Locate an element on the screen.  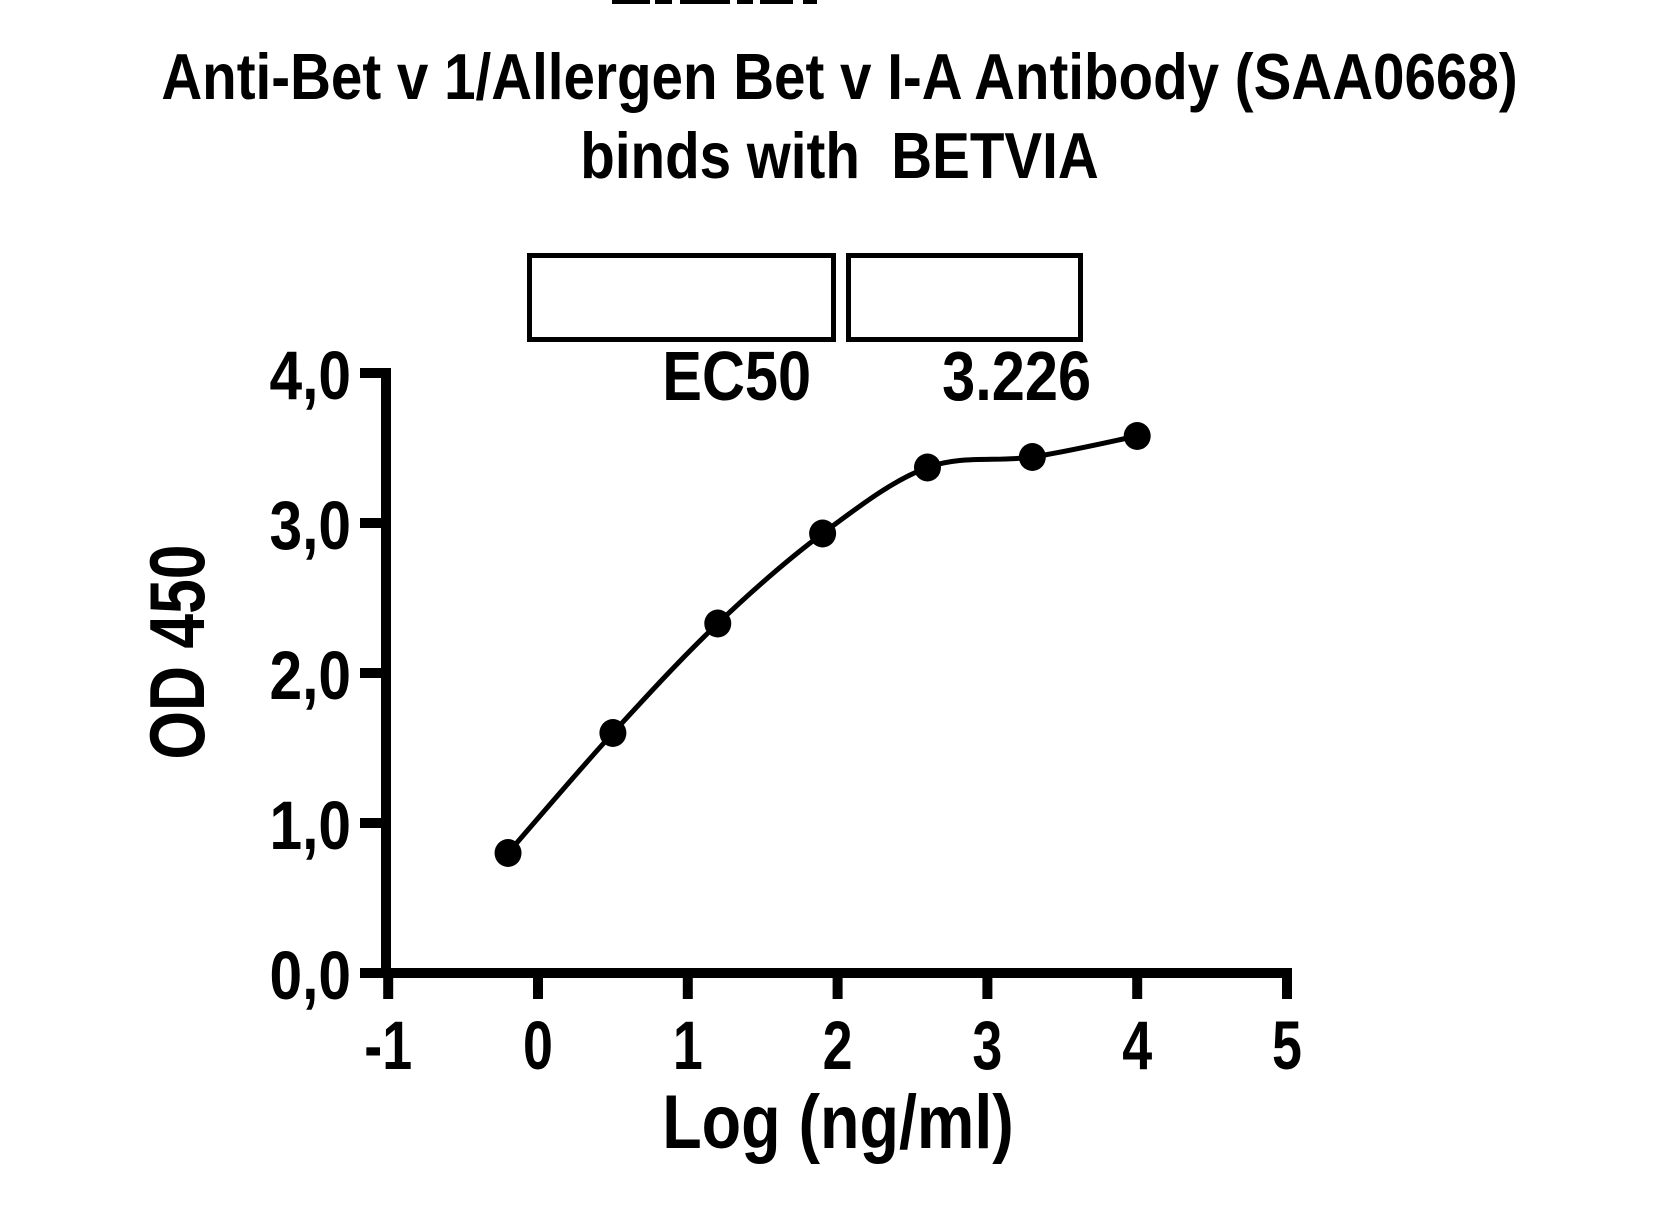
y-tick-label: 2,0 is located at coordinates (310, 676).